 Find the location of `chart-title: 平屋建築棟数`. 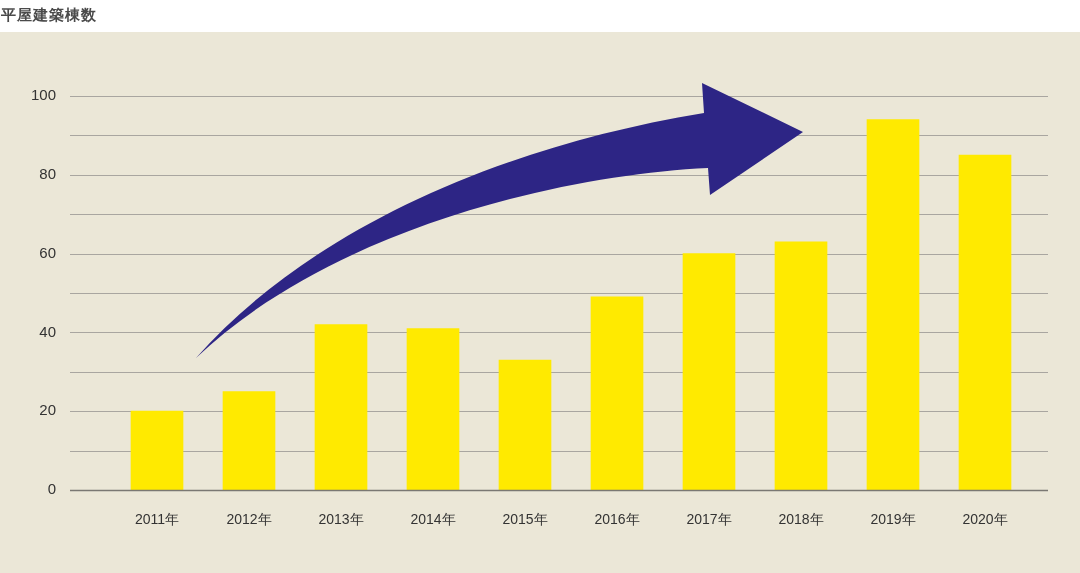

chart-title: 平屋建築棟数 is located at coordinates (49, 15).